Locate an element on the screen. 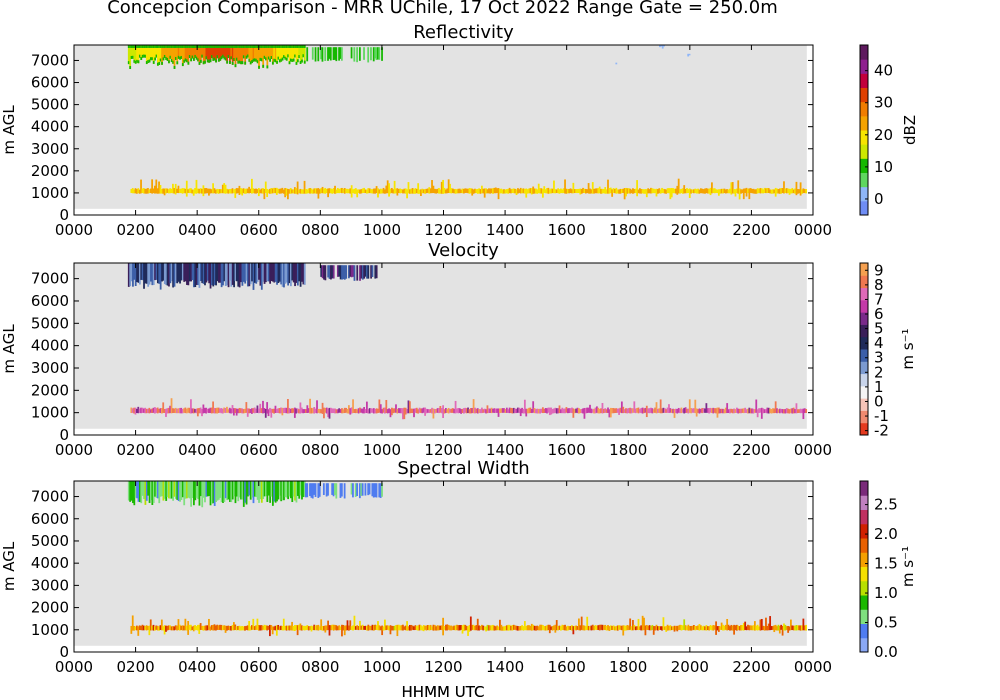 Image resolution: width=1000 pixels, height=700 pixels. y-tick-label: 3000 is located at coordinates (50, 368).